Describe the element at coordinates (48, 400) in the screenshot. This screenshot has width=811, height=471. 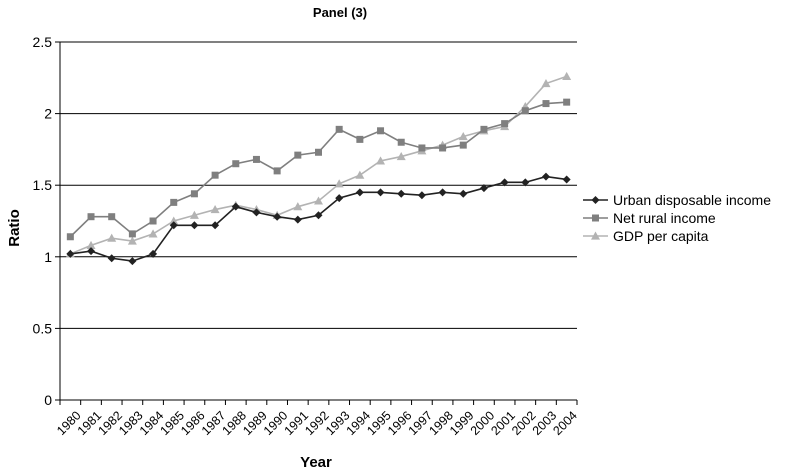
I see `y-tick-label: 0` at that location.